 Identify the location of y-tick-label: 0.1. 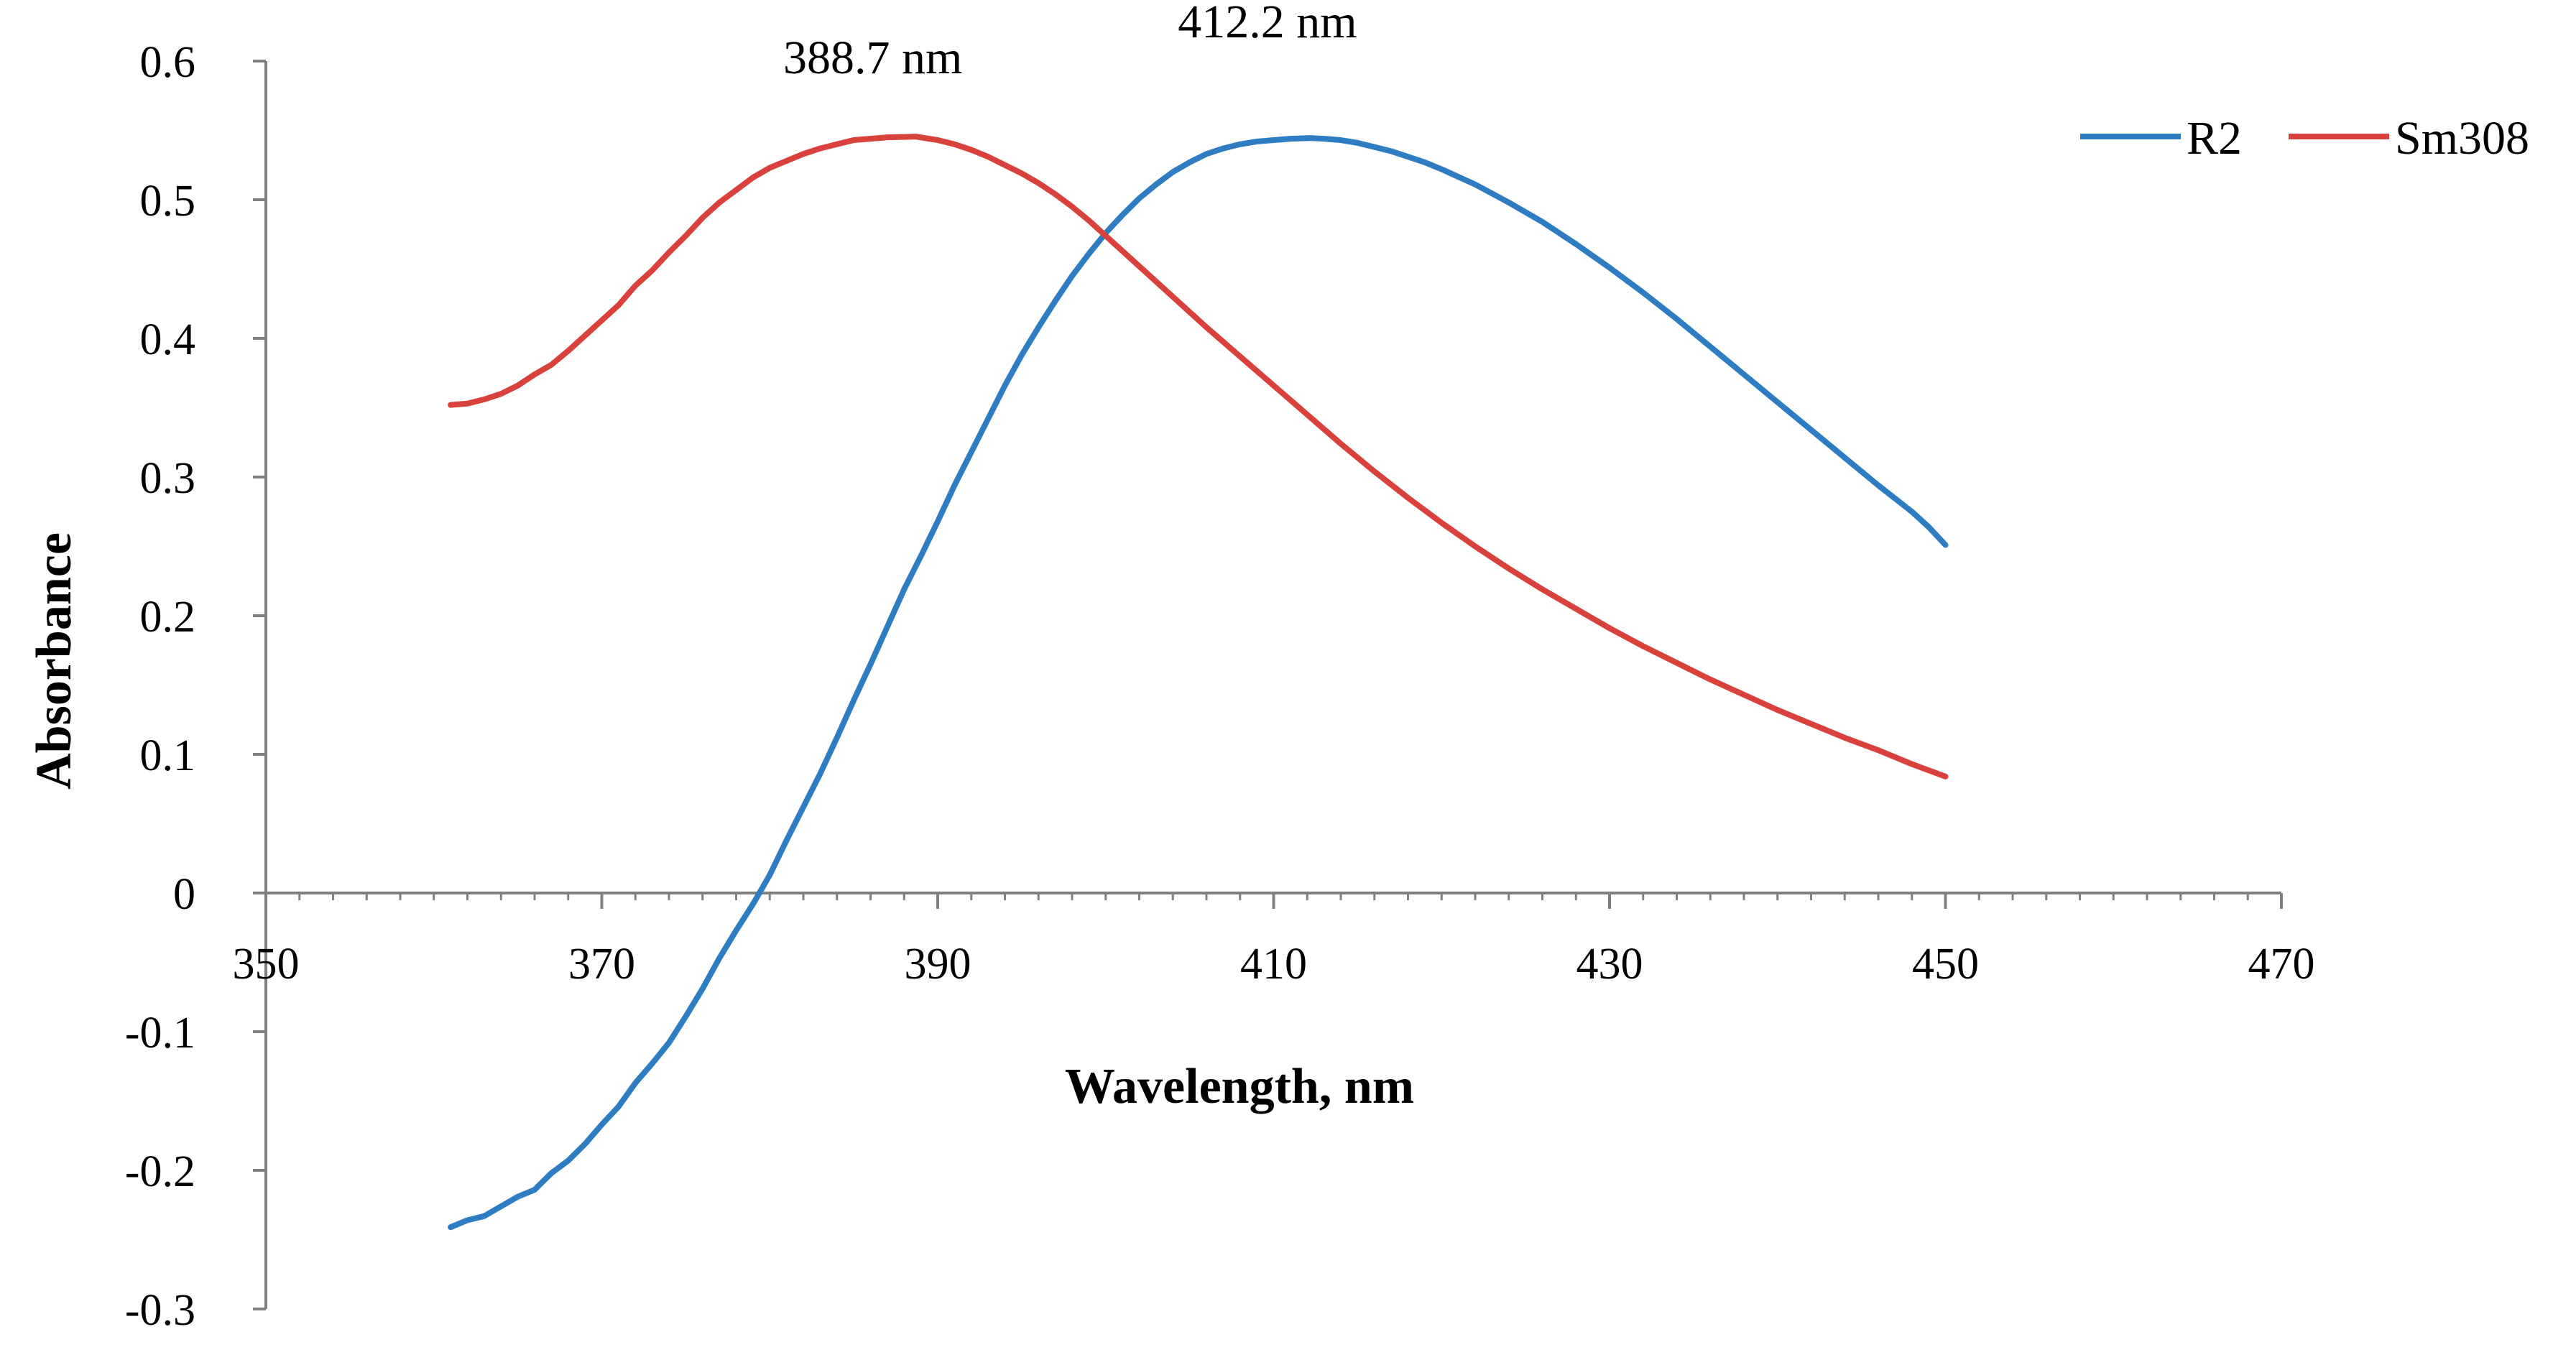
(168, 755).